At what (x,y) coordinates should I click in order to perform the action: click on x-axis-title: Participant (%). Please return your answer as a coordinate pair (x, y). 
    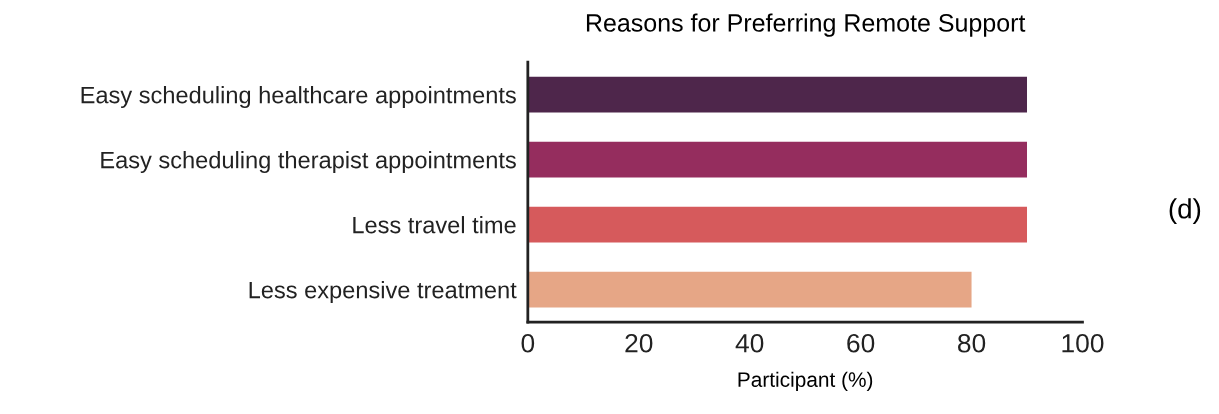
    Looking at the image, I should click on (805, 381).